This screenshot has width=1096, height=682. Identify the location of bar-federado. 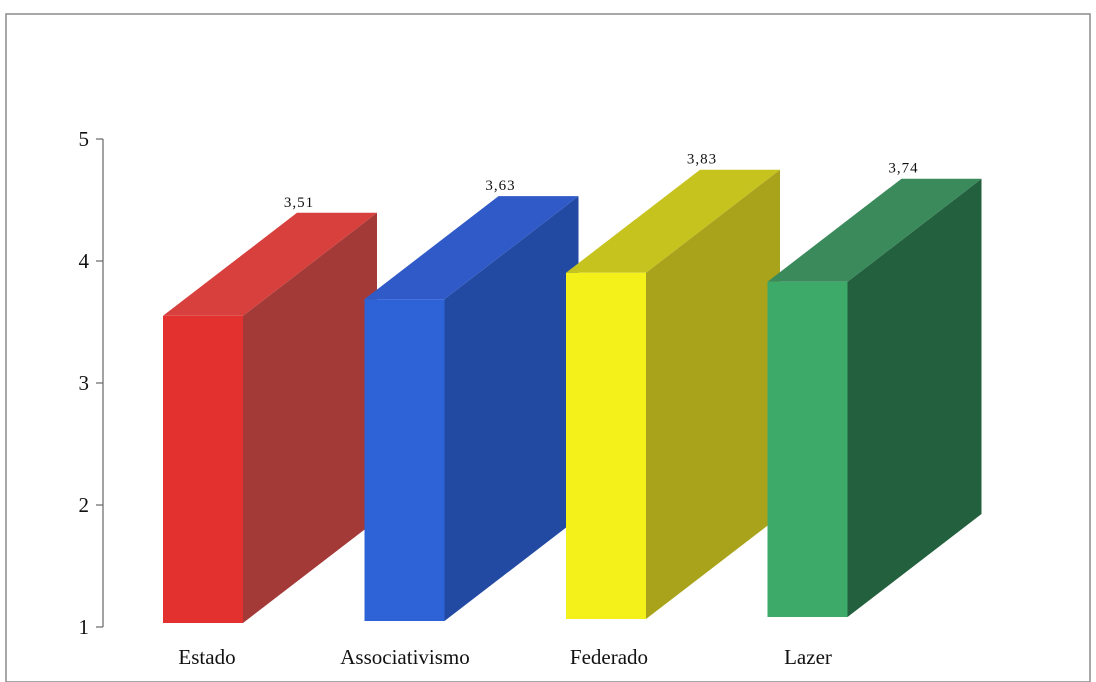
(673, 394).